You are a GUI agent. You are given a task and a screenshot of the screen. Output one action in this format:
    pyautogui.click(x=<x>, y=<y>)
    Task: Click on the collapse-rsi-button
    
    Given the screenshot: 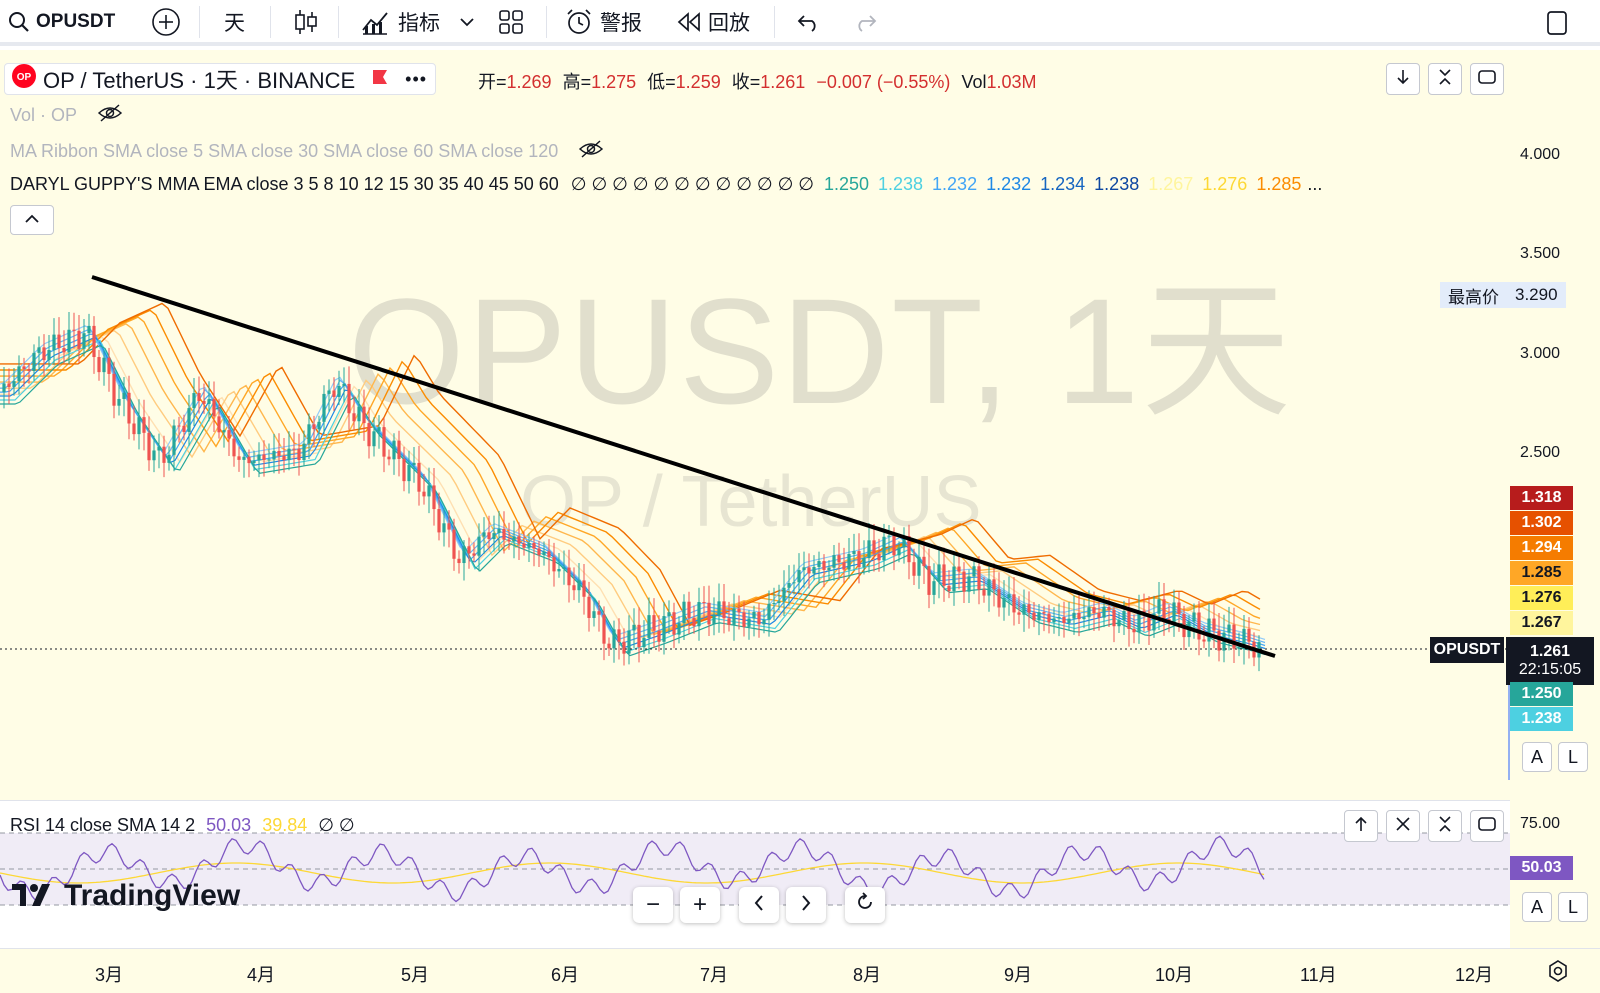 What is the action you would take?
    pyautogui.click(x=1445, y=826)
    